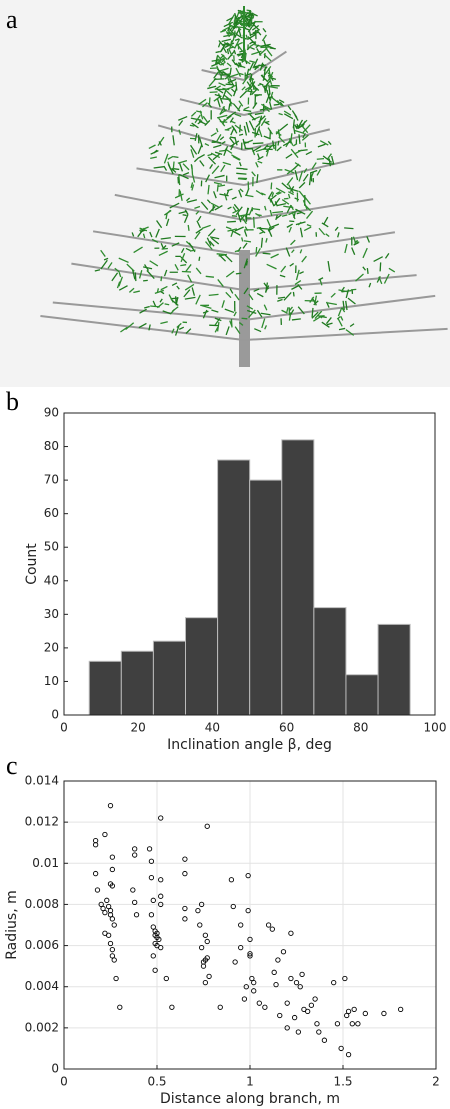  What do you see at coordinates (12, 924) in the screenshot?
I see `y-axis-label: Radius, m` at bounding box center [12, 924].